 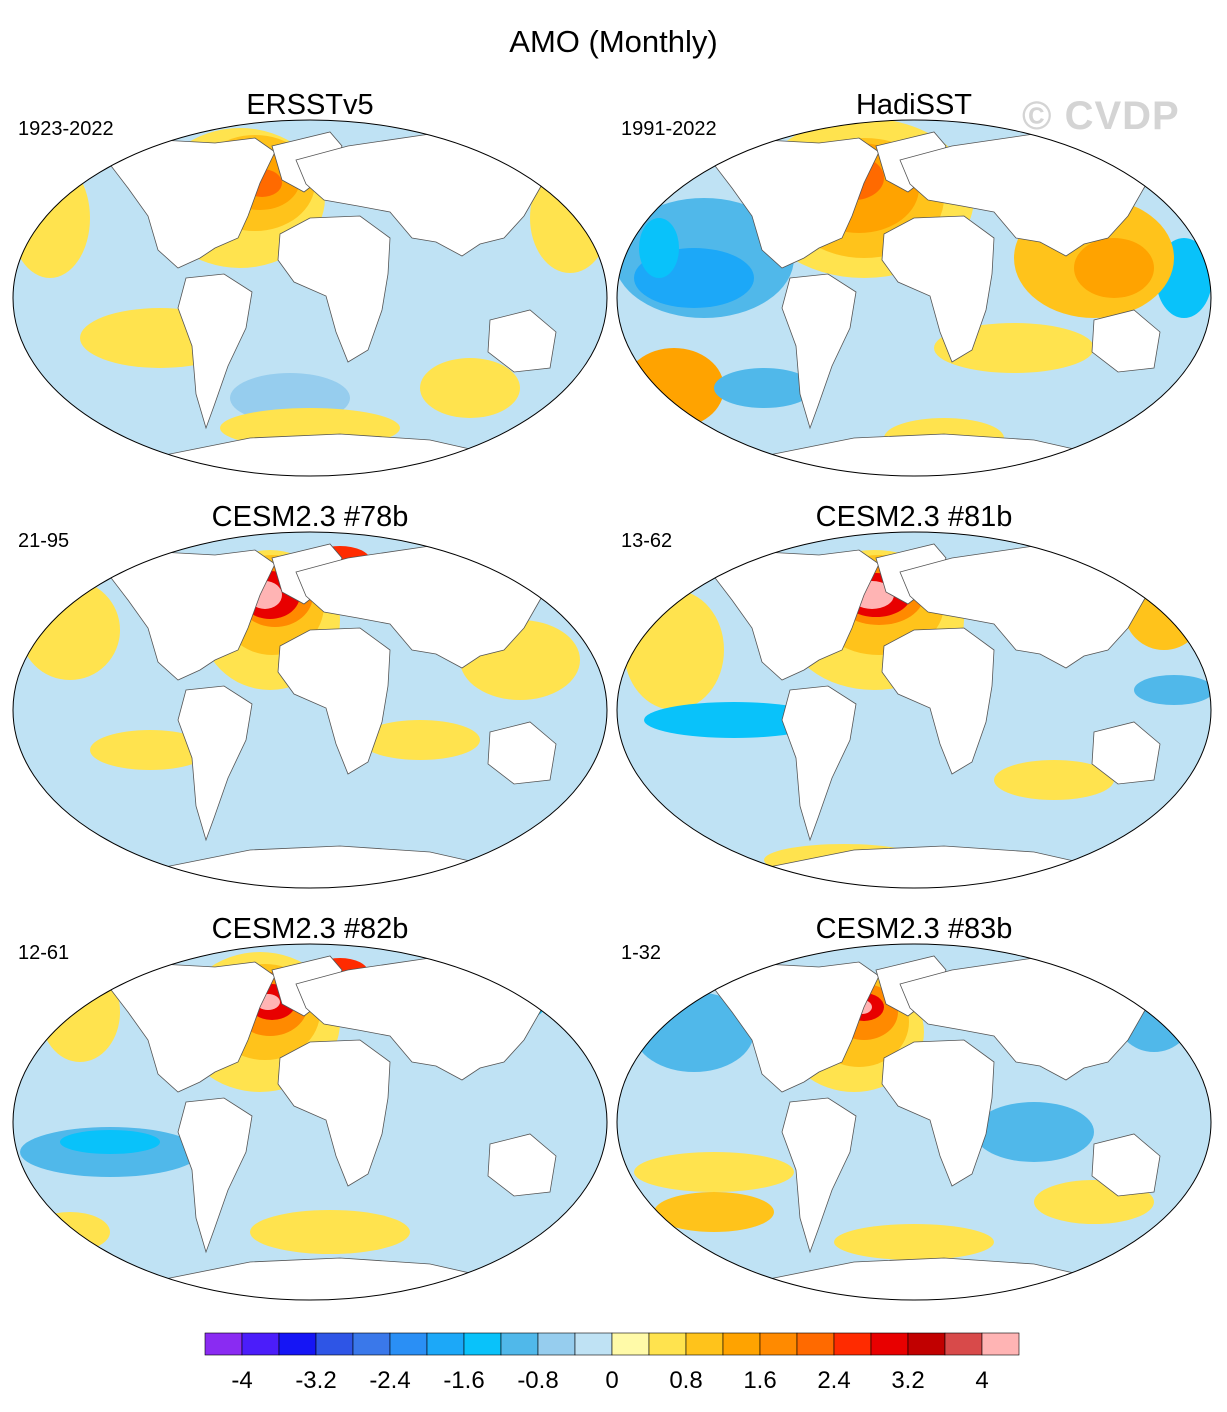 What do you see at coordinates (914, 929) in the screenshot?
I see `panel-title: CESM2.3 #83b` at bounding box center [914, 929].